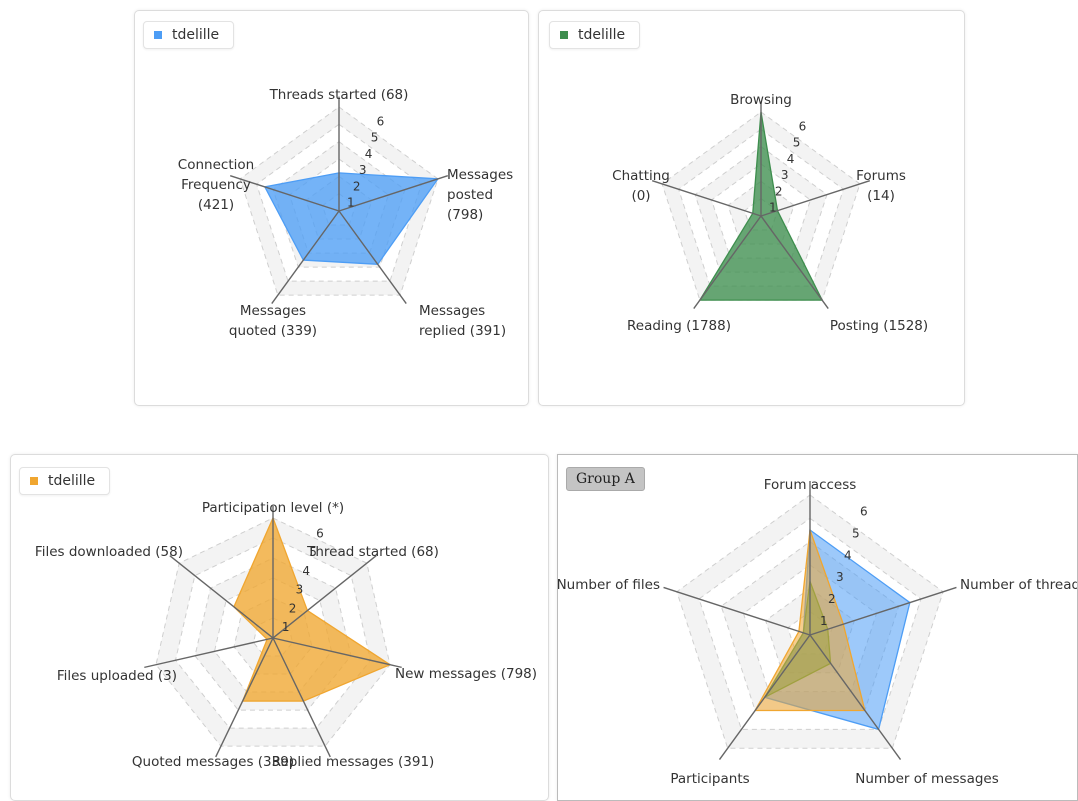  Describe the element at coordinates (709, 779) in the screenshot. I see `axis-label: Participants` at that location.